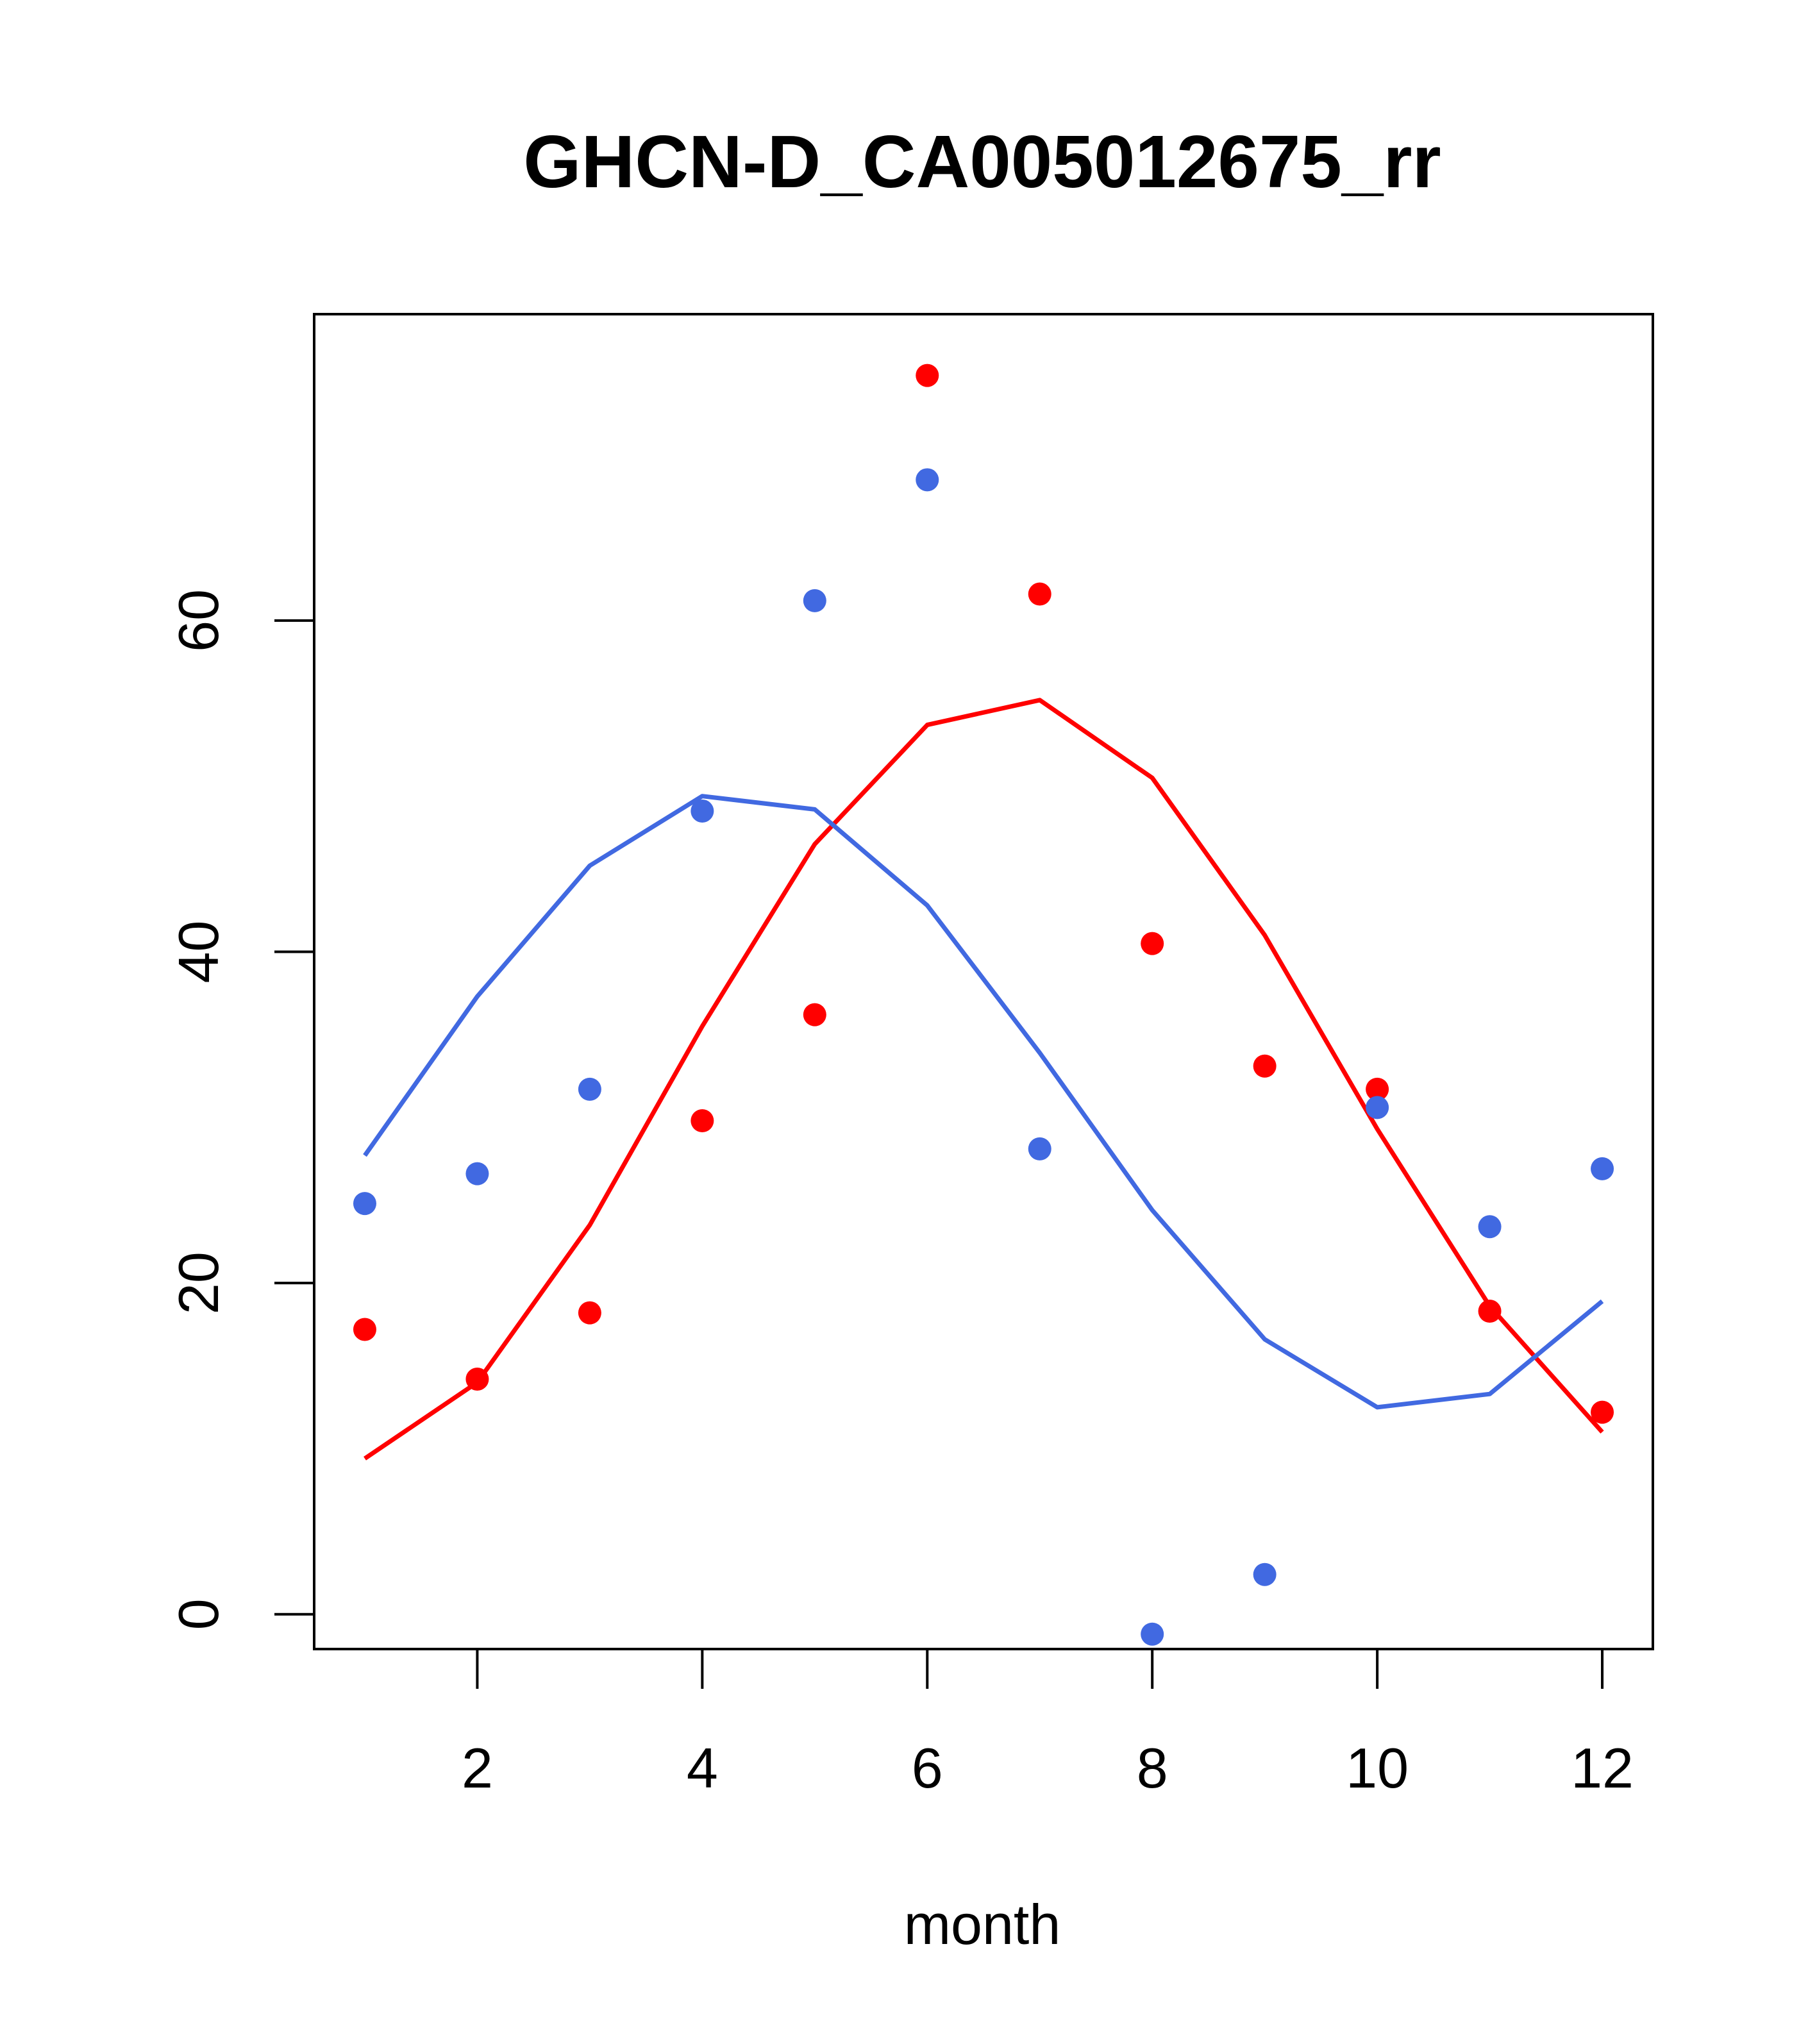  Describe the element at coordinates (198, 1614) in the screenshot. I see `y-tick-label: 0` at that location.